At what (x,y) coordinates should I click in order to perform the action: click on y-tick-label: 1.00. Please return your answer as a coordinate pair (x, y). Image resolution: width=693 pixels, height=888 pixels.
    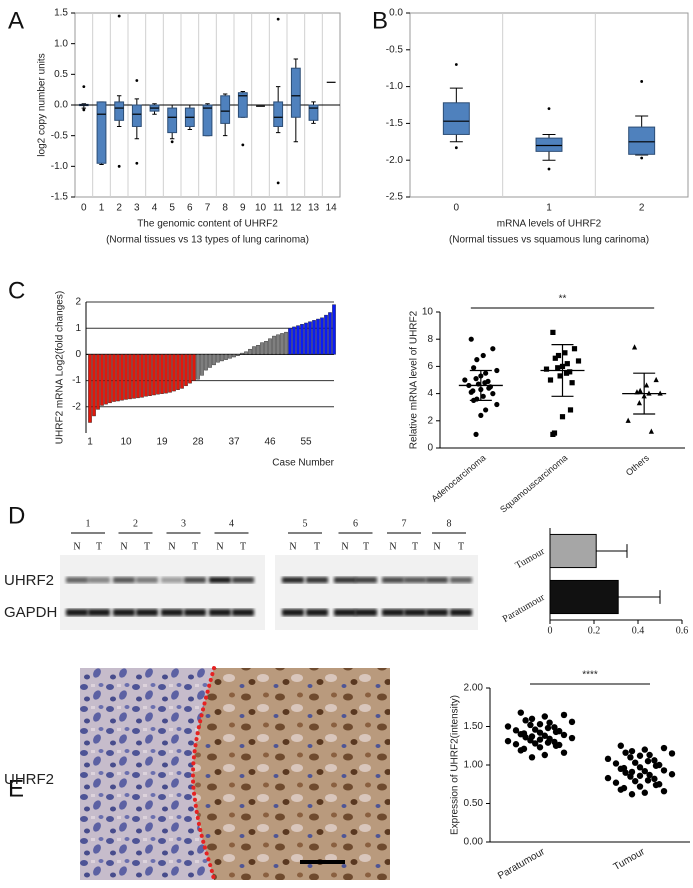
    Looking at the image, I should click on (474, 765).